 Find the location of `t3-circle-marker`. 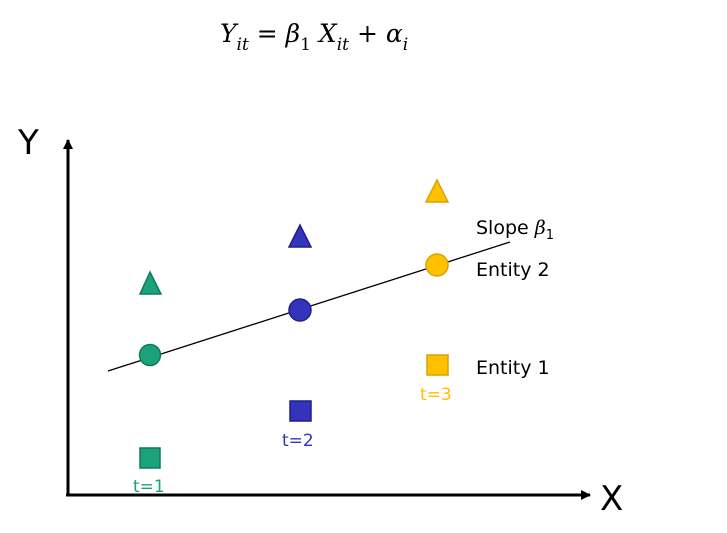

t3-circle-marker is located at coordinates (437, 265).